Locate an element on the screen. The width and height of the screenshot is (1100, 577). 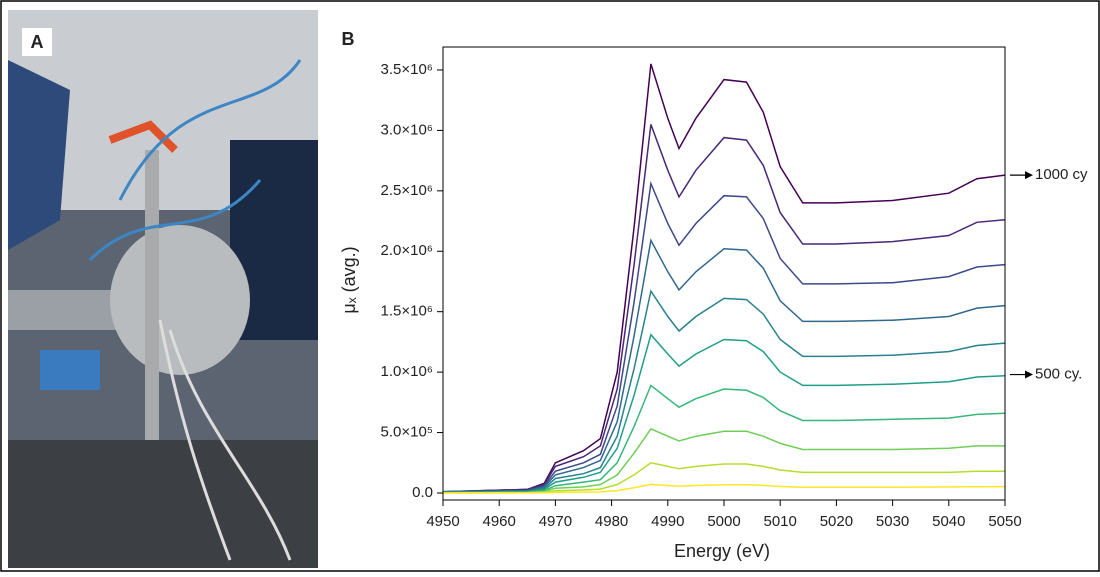
panel-label: A is located at coordinates (37, 42).